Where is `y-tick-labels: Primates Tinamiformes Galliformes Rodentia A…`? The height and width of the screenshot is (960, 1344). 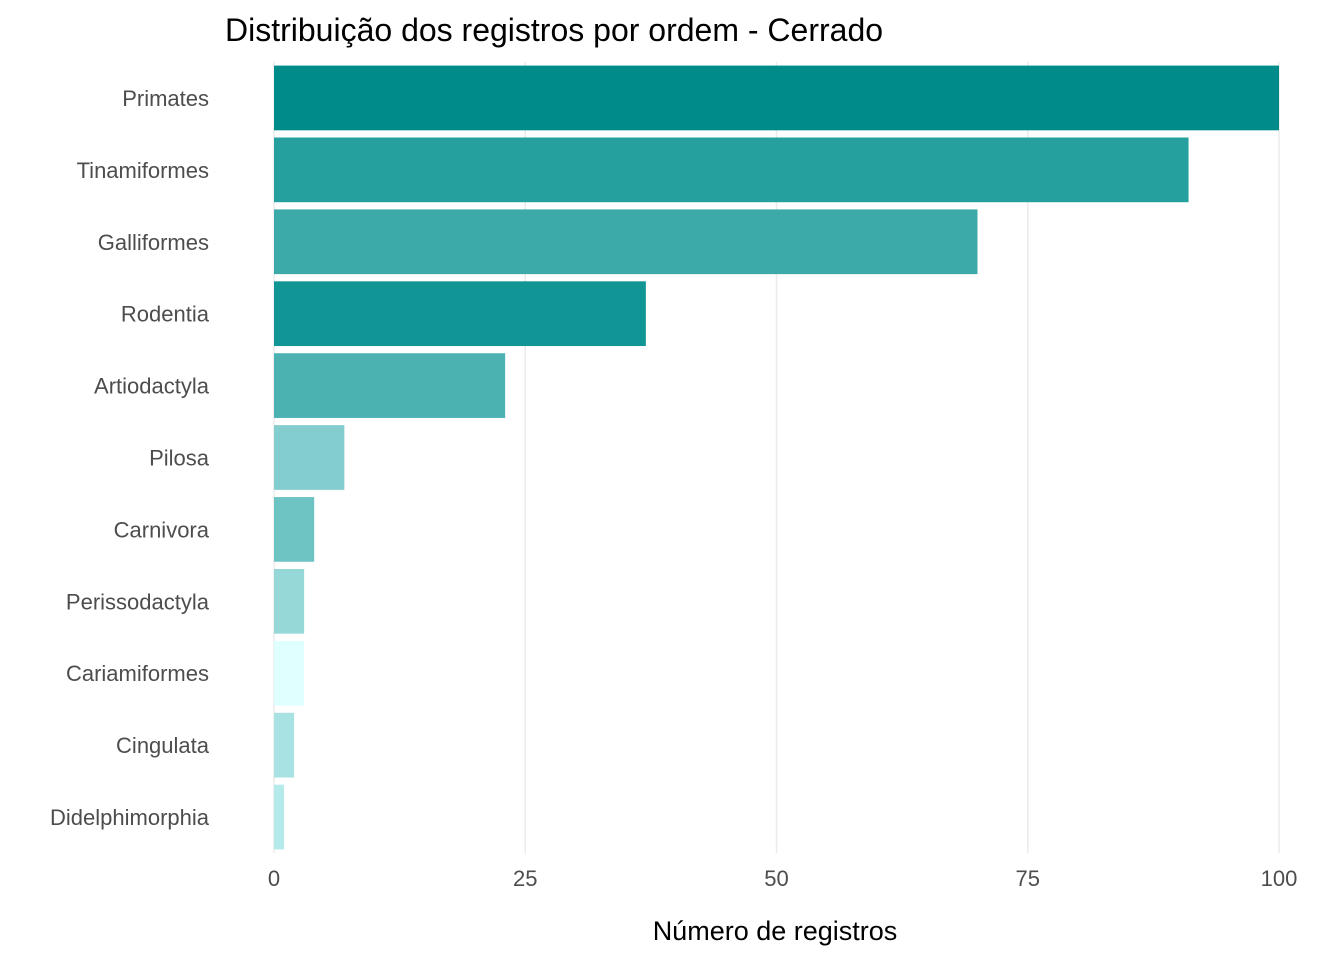 y-tick-labels: Primates Tinamiformes Galliformes Rodentia A… is located at coordinates (130, 458).